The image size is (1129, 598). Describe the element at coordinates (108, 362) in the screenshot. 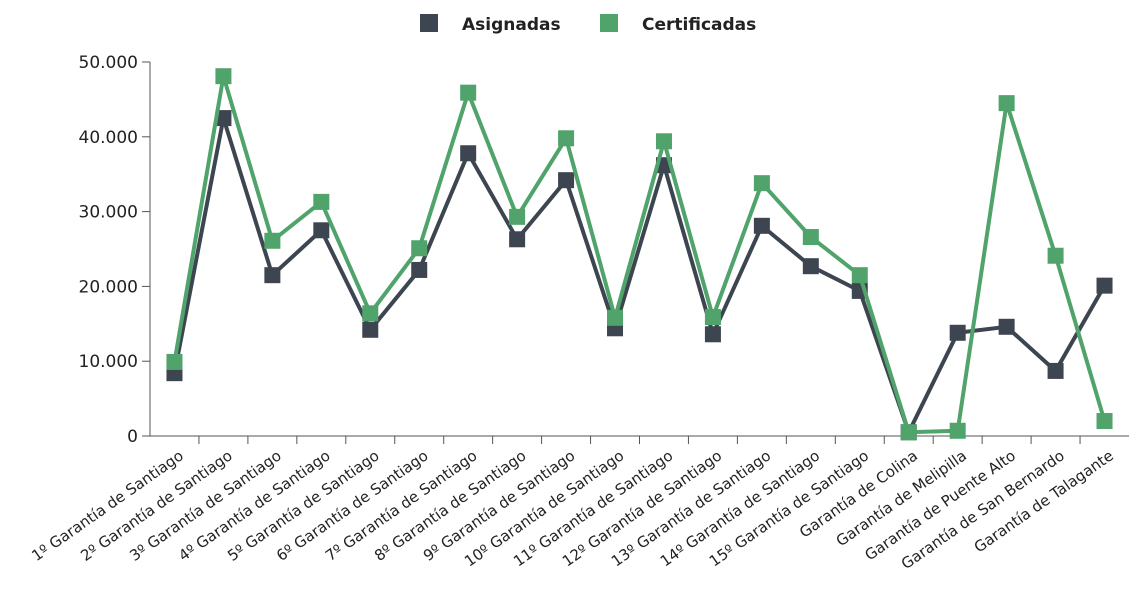

I see `y-tick-label: 10.000` at that location.